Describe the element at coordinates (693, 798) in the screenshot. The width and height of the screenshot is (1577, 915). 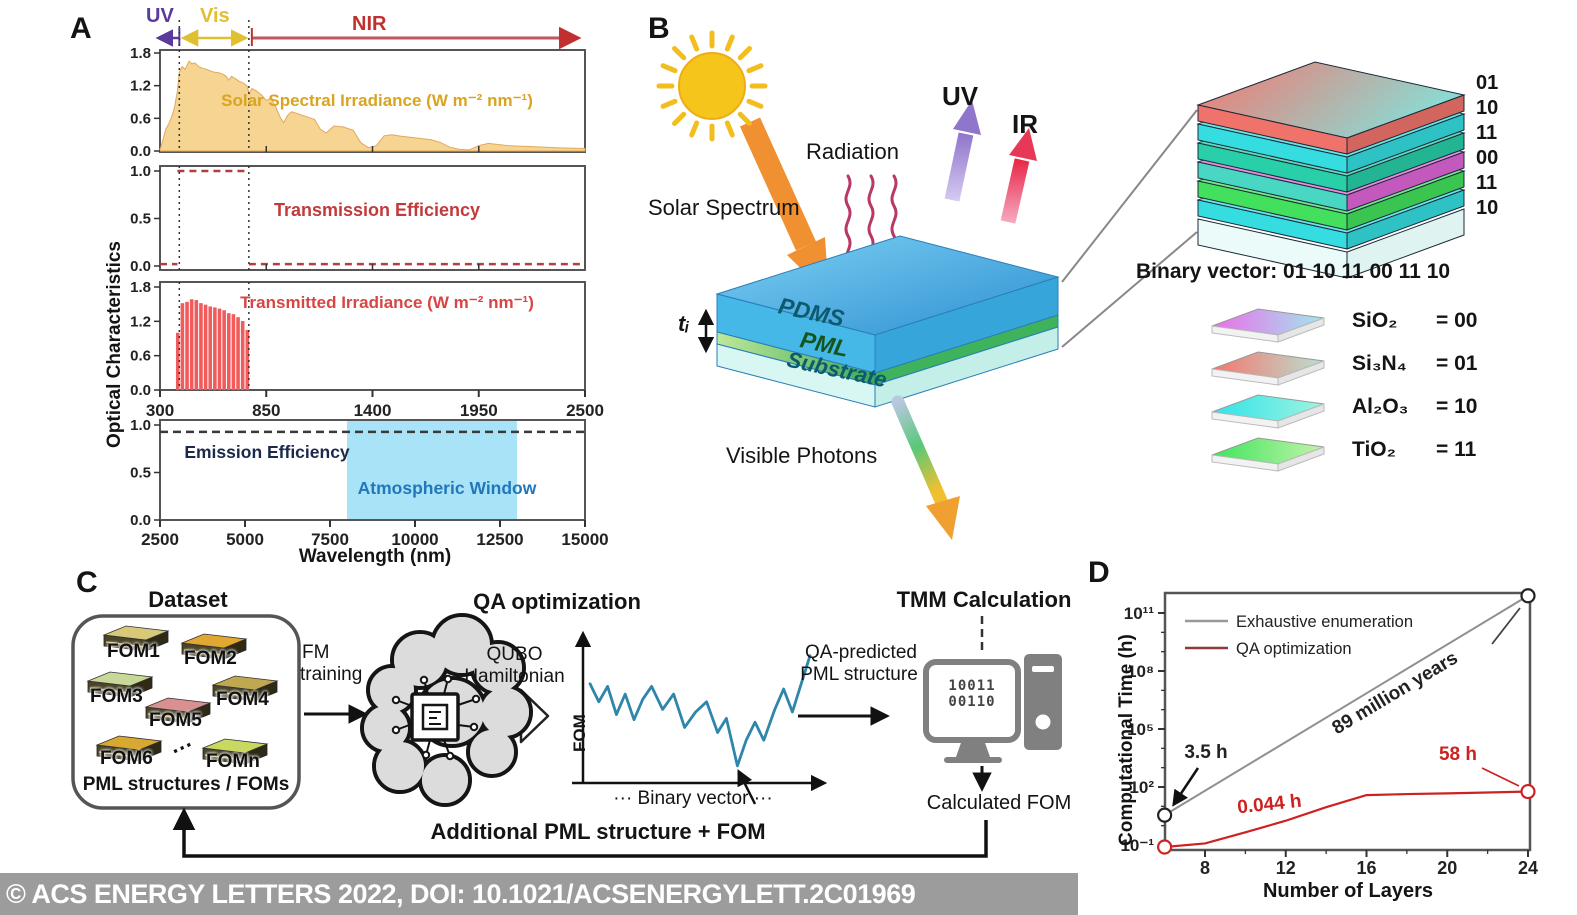
I see `binary-vector-axis-label: ··· Binary vector ···` at that location.